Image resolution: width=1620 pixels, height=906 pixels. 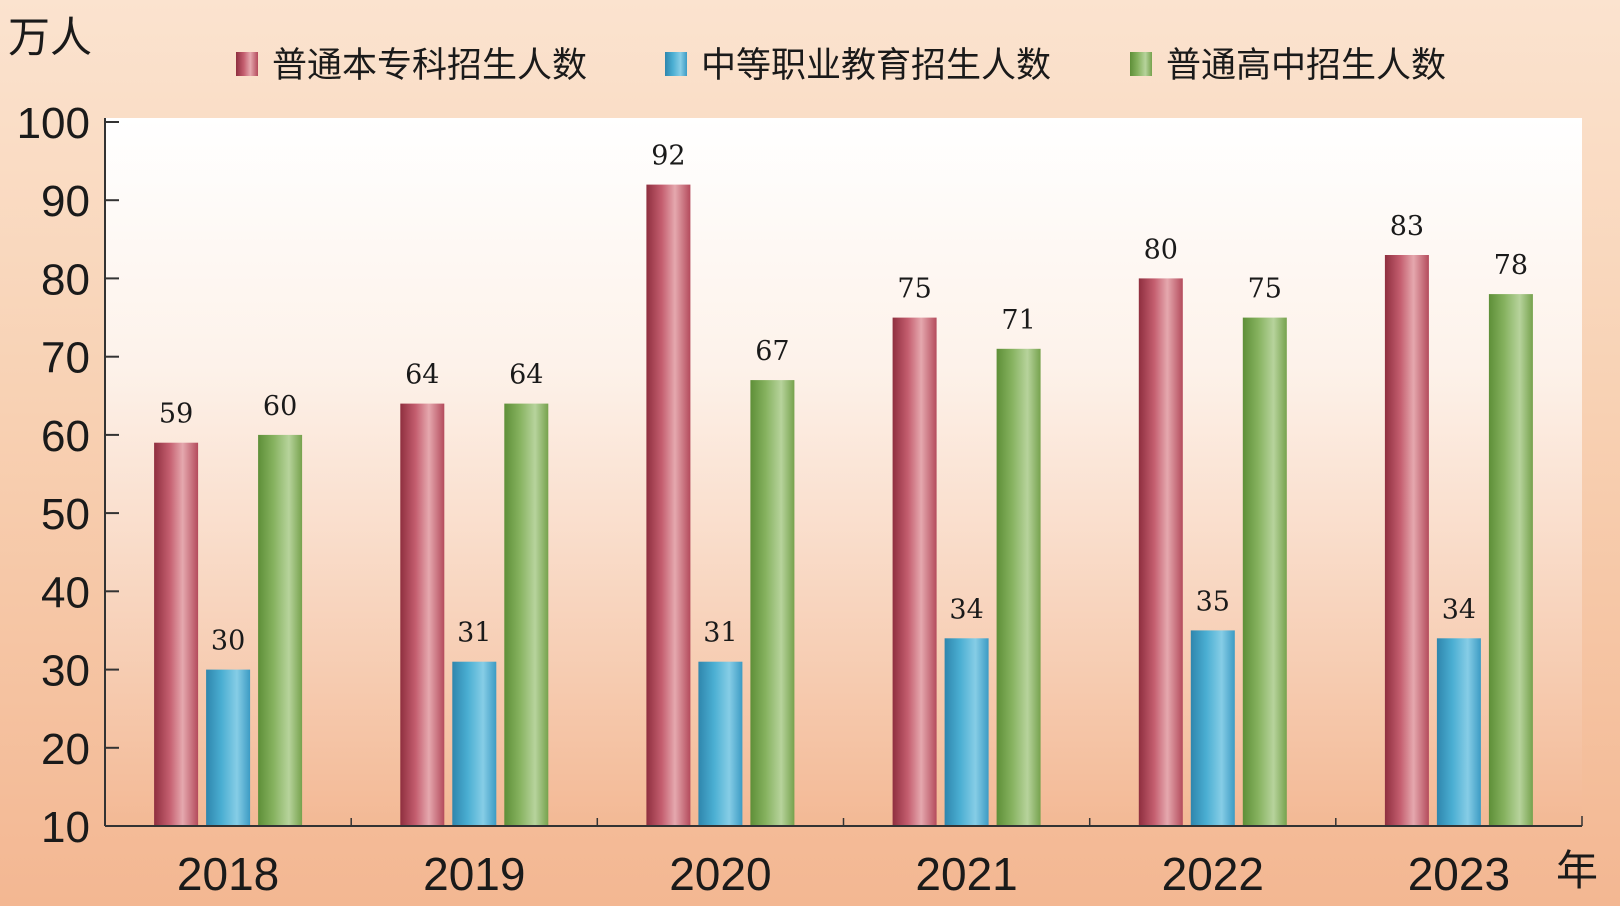 I want to click on legend-label: 普通本专科招生人数, so click(x=429, y=66).